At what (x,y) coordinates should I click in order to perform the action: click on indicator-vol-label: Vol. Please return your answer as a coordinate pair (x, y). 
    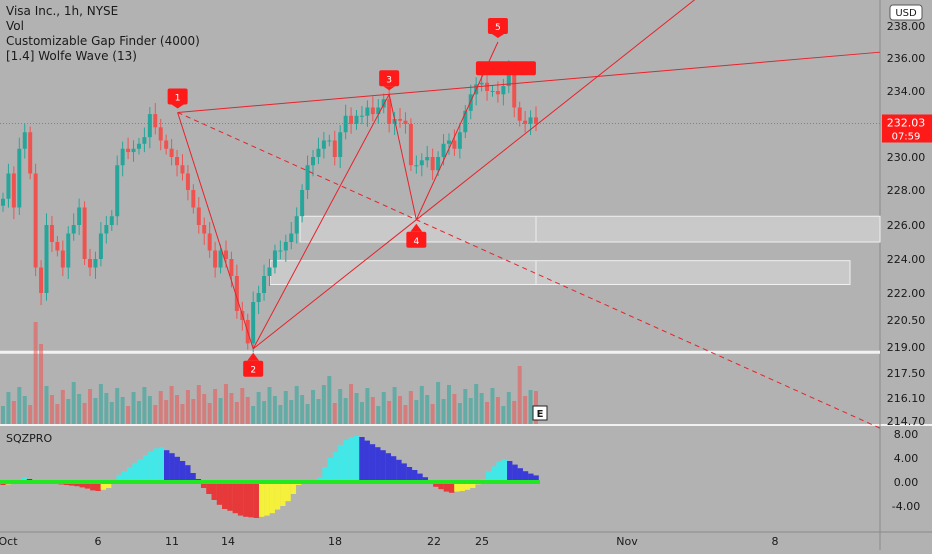
    Looking at the image, I should click on (15, 26).